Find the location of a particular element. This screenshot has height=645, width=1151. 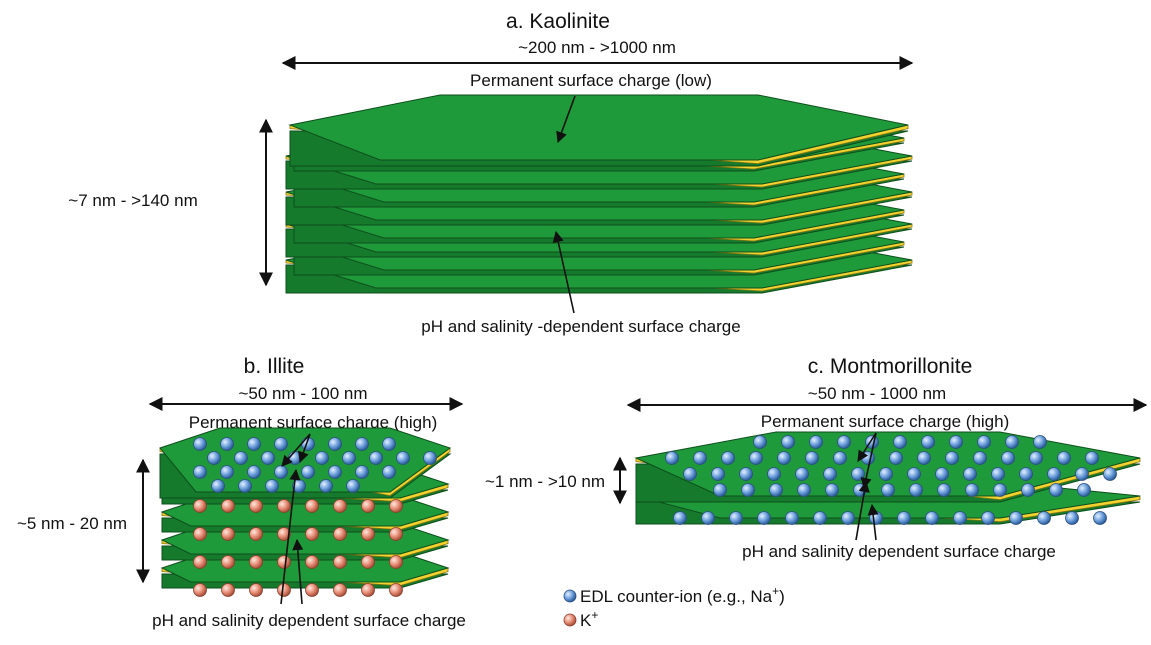

kaolinite-height-label: ~7 nm - >140 nm is located at coordinates (132, 200).